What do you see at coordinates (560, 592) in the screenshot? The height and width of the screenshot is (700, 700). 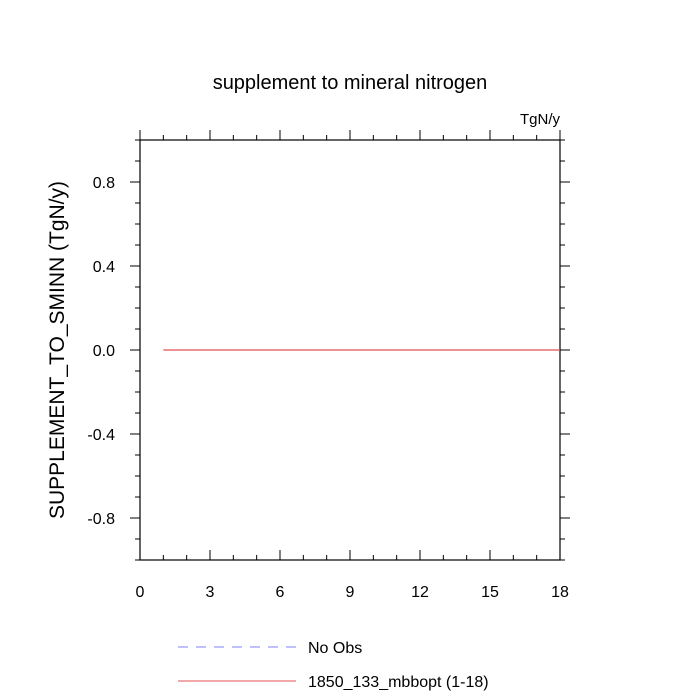 I see `x-tick-label: 18` at bounding box center [560, 592].